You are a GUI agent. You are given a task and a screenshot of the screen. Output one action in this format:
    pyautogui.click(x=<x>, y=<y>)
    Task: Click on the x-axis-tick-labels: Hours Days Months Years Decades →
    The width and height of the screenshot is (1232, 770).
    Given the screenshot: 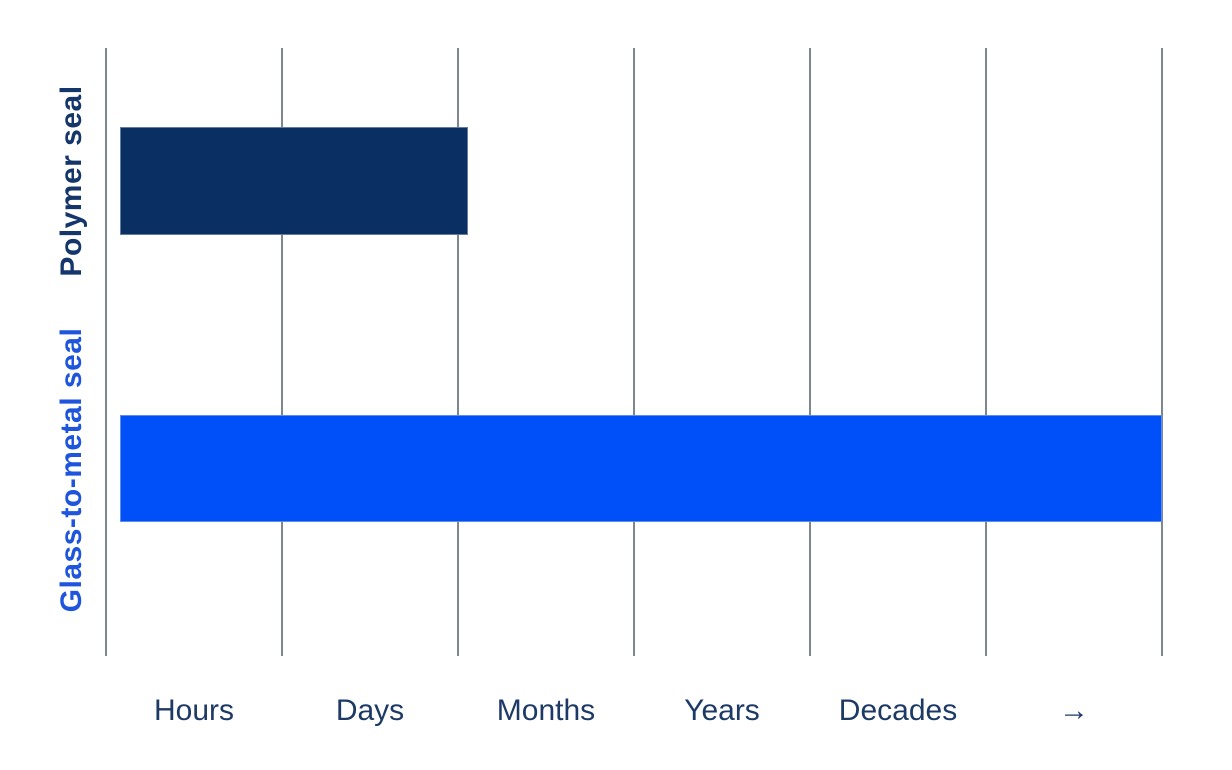 What is the action you would take?
    pyautogui.click(x=634, y=717)
    